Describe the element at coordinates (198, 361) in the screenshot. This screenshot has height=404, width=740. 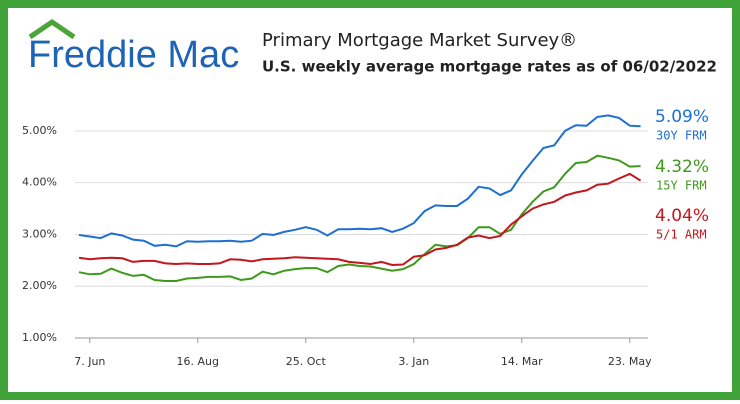
I see `x-tick-label: 16. Aug` at that location.